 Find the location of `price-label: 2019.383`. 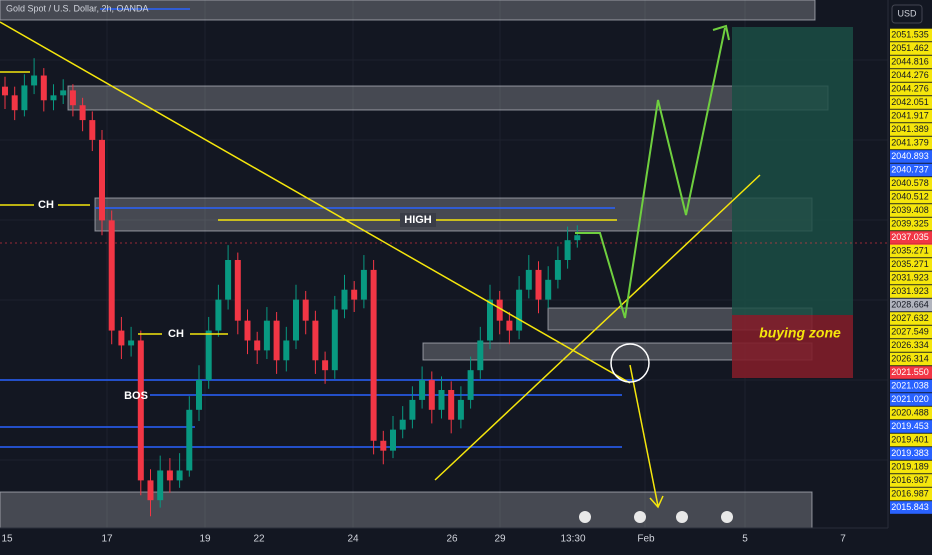

price-label: 2019.383 is located at coordinates (910, 453).